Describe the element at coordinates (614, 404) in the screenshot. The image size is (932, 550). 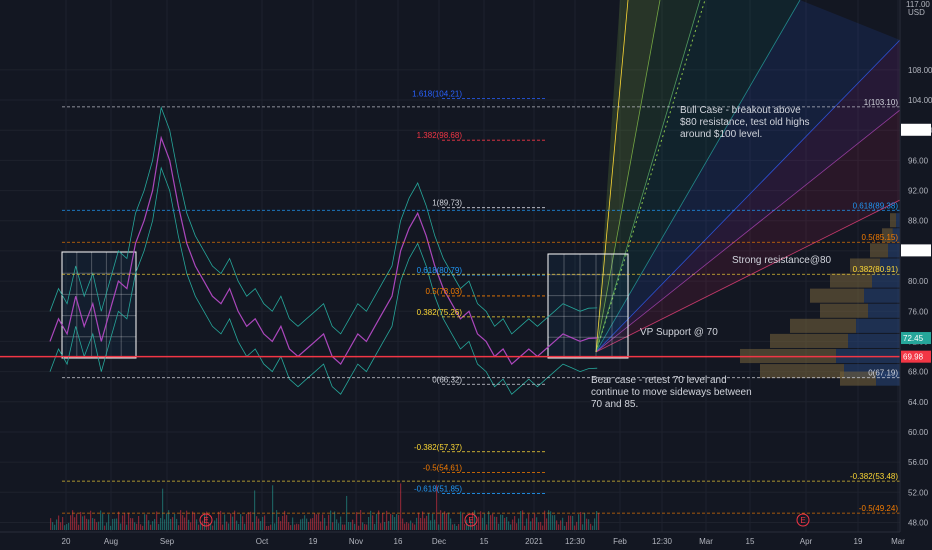
I see `bear-case-line-3: 70 and 85.` at that location.